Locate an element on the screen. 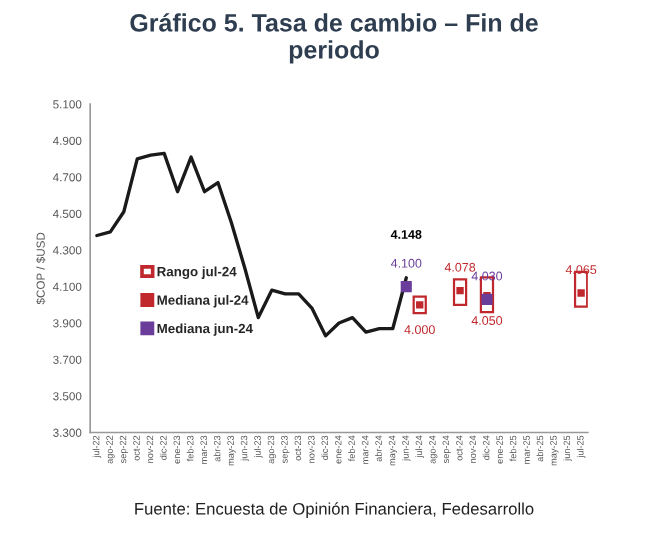  source-note: Fuente: Encuesta de Opinión Financiera, Fedesarrollo is located at coordinates (334, 510).